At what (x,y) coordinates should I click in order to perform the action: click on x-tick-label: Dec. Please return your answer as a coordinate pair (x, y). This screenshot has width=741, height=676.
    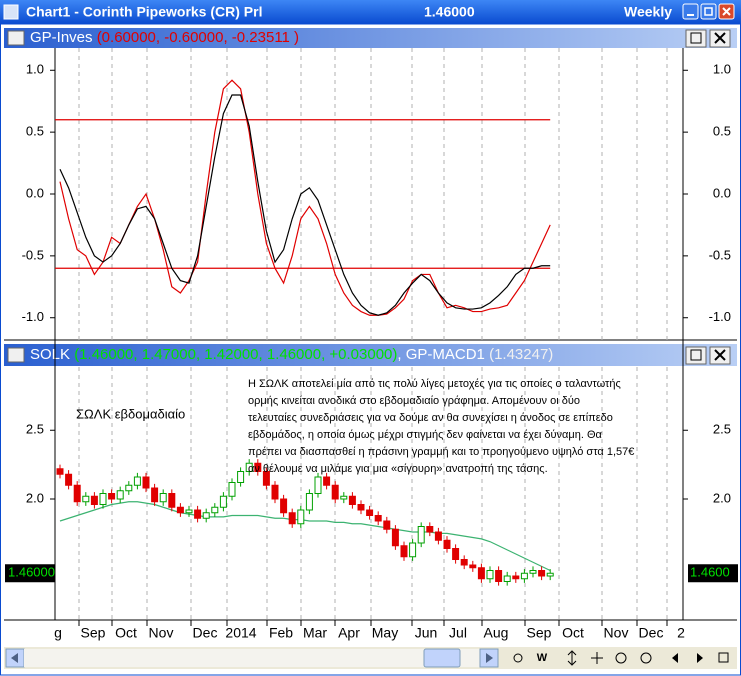
    Looking at the image, I should click on (205, 633).